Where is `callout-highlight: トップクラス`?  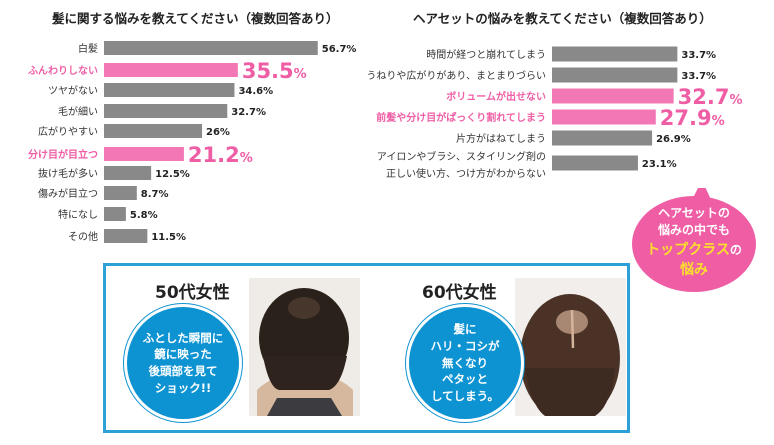 callout-highlight: トップクラス is located at coordinates (688, 249).